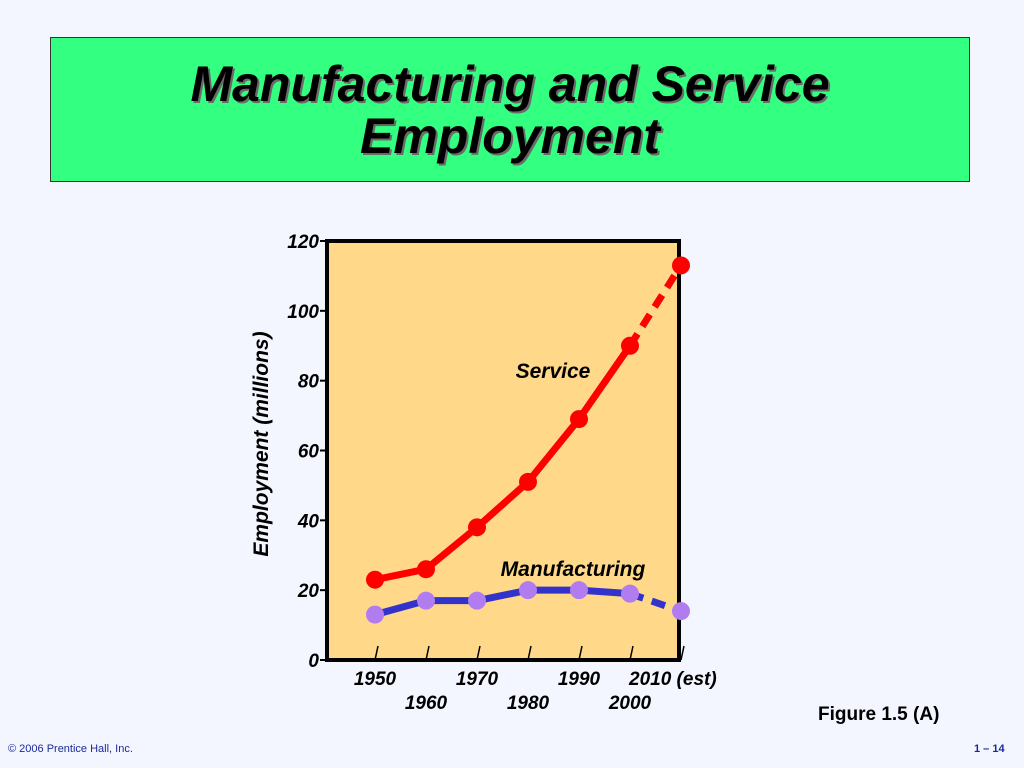  What do you see at coordinates (579, 679) in the screenshot?
I see `x-tick-label: 1990` at bounding box center [579, 679].